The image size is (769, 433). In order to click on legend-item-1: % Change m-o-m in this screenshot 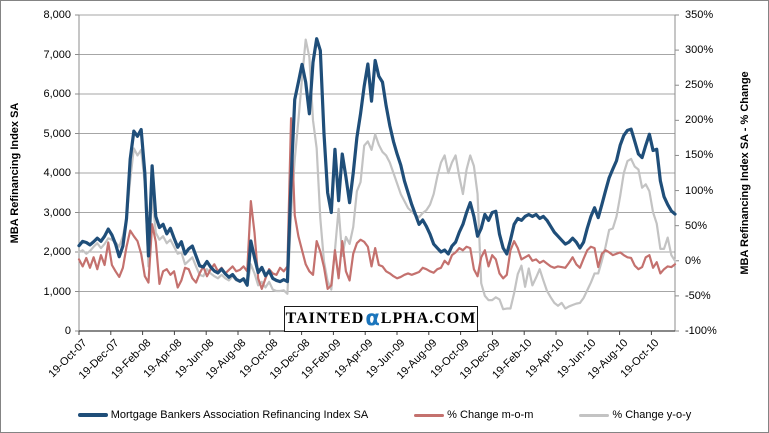, I will do `click(473, 415)`.